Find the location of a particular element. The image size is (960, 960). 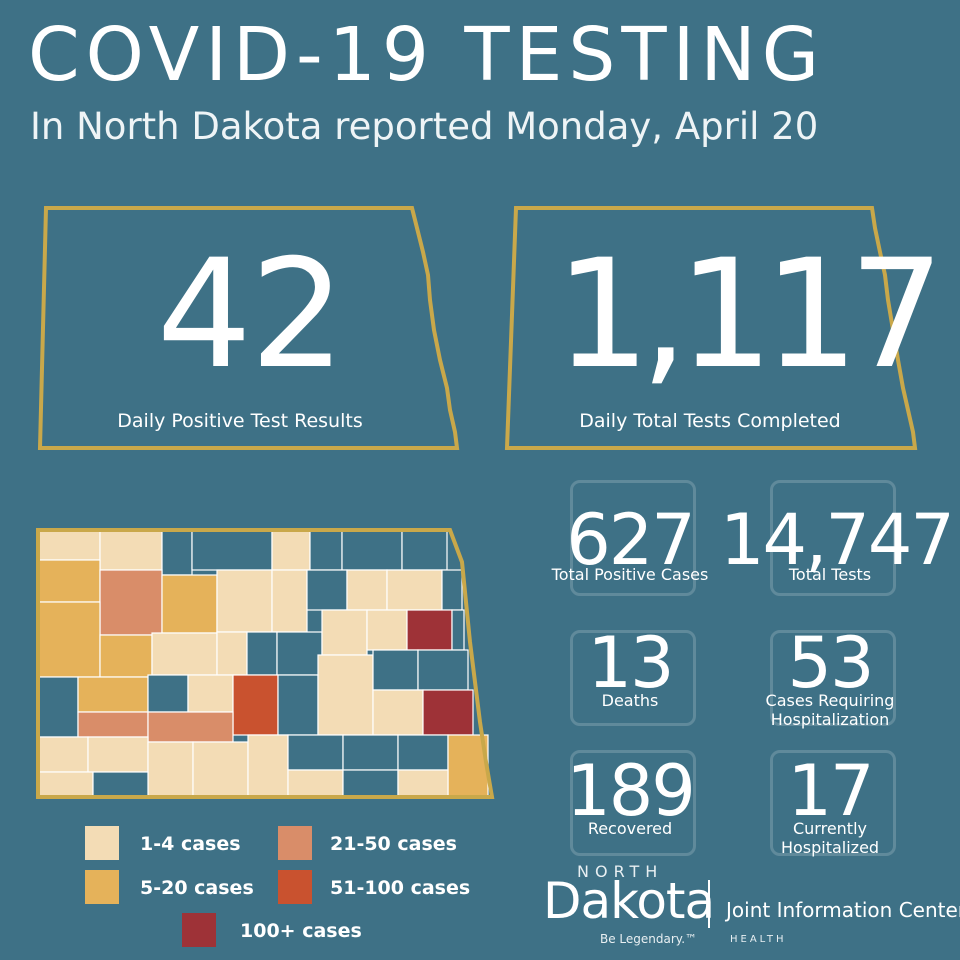

total-tests-label: Total Tests is located at coordinates (830, 574).